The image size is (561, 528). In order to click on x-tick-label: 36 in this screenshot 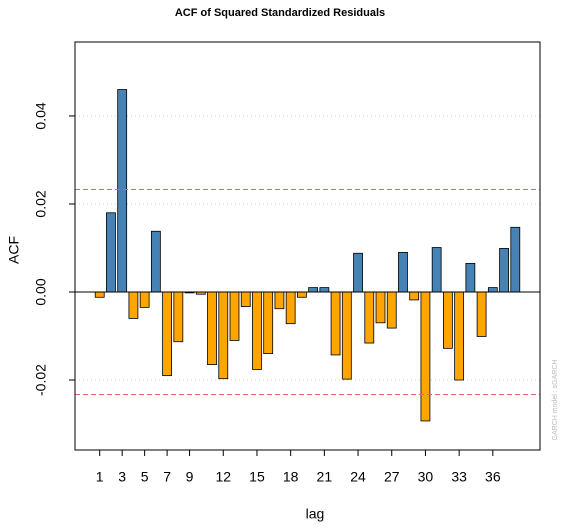, I will do `click(493, 477)`.